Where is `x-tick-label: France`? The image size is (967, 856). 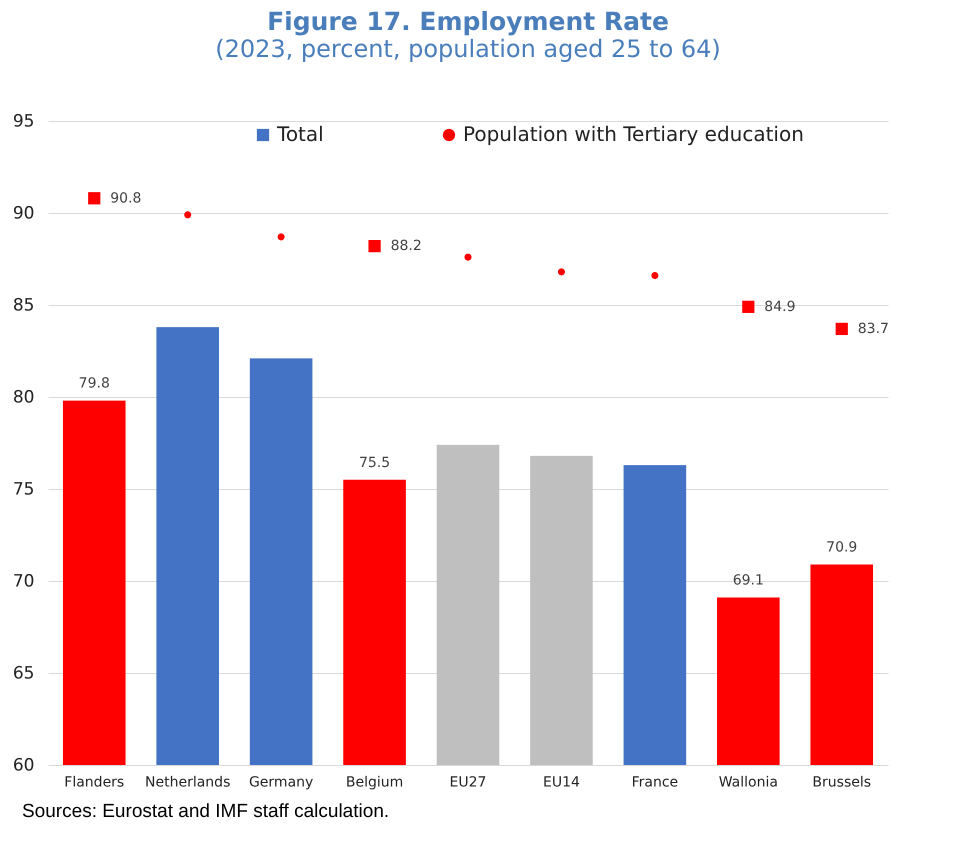 x-tick-label: France is located at coordinates (655, 782).